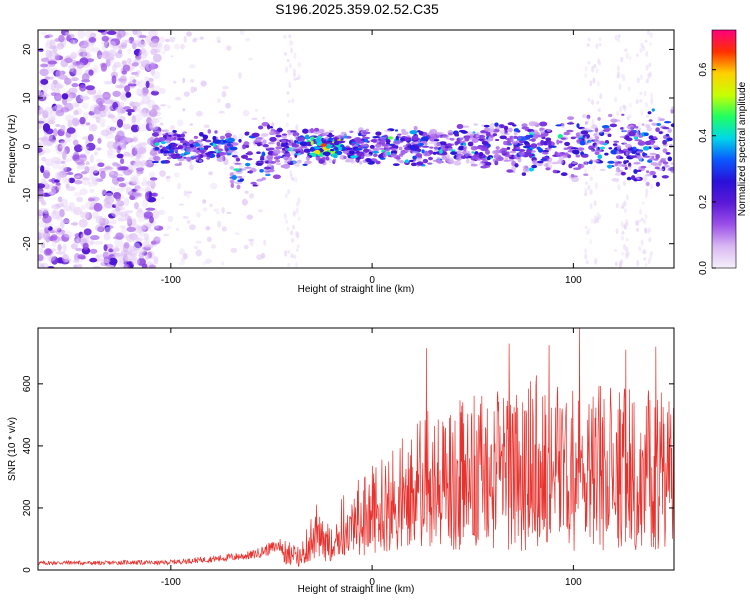 The image size is (750, 600). I want to click on heatmap-x-tick-label: -100, so click(171, 280).